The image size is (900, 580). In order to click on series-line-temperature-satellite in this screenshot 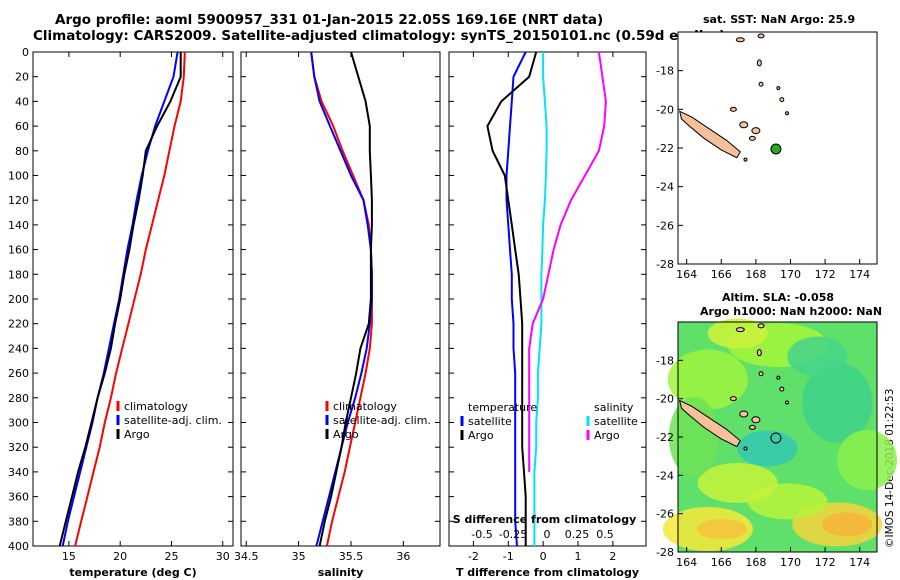, I will do `click(516, 299)`.